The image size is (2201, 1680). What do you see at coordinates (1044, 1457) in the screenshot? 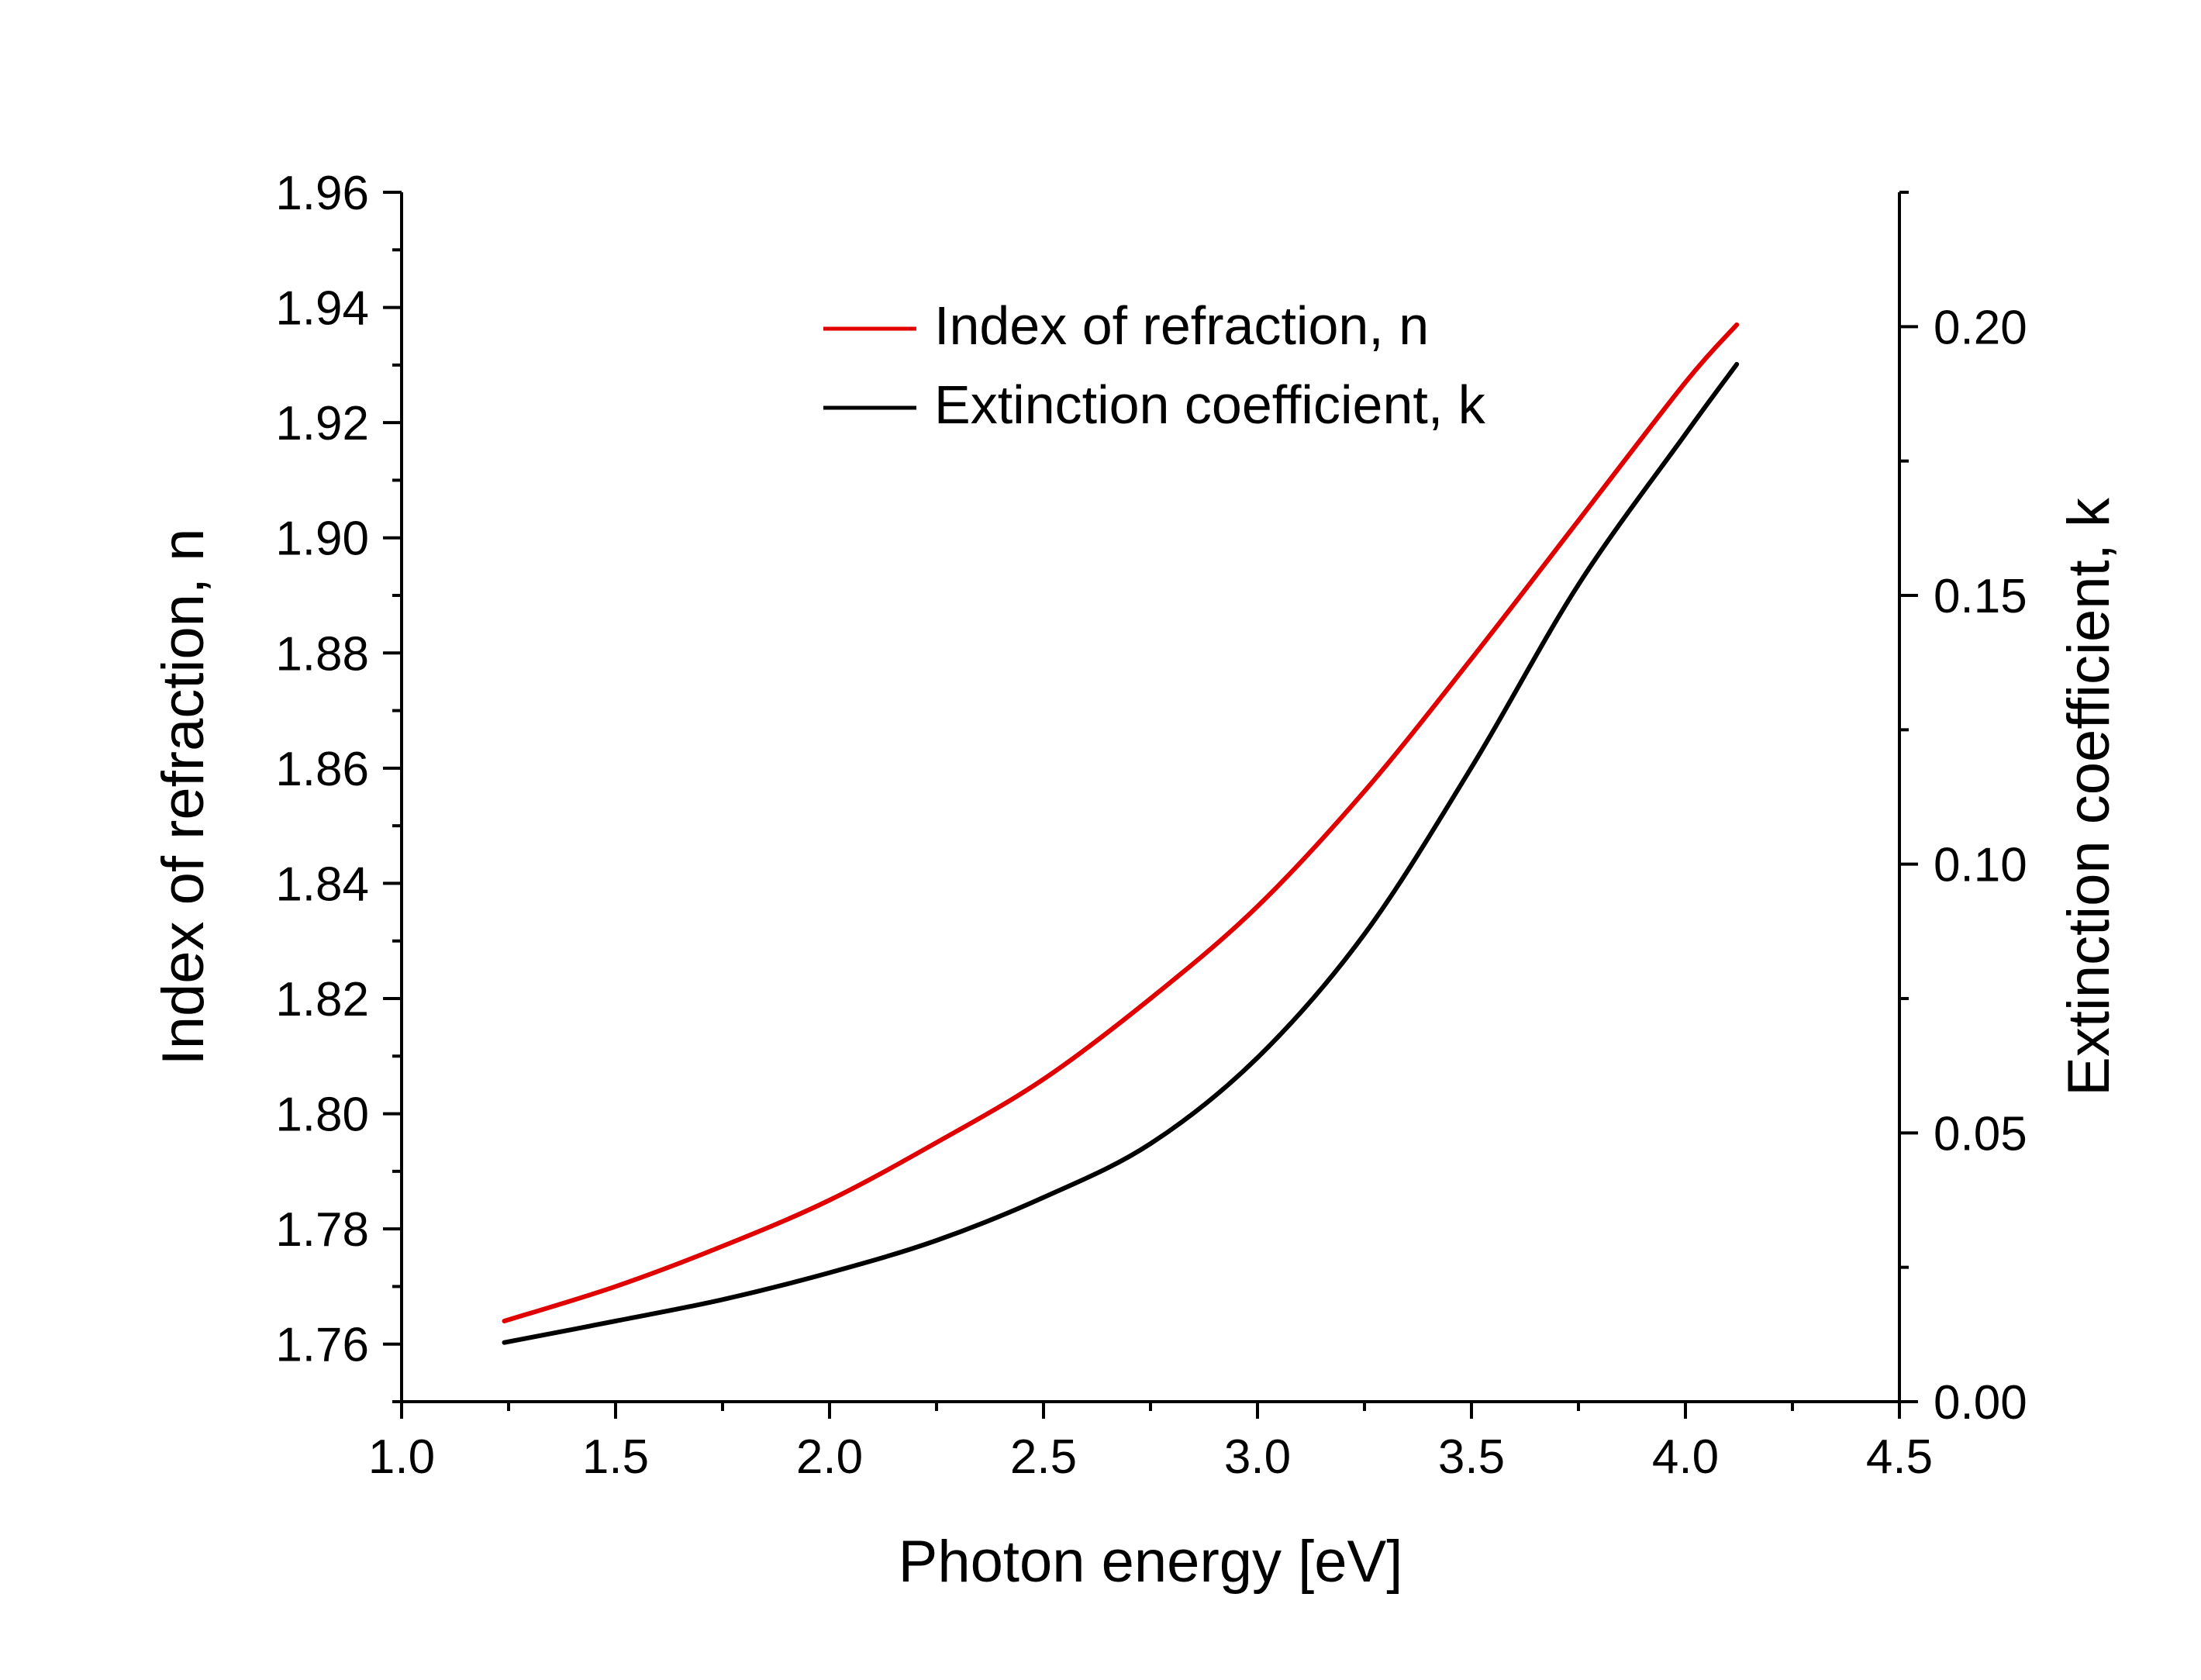
I see `x-tick-label: 2.5` at bounding box center [1044, 1457].